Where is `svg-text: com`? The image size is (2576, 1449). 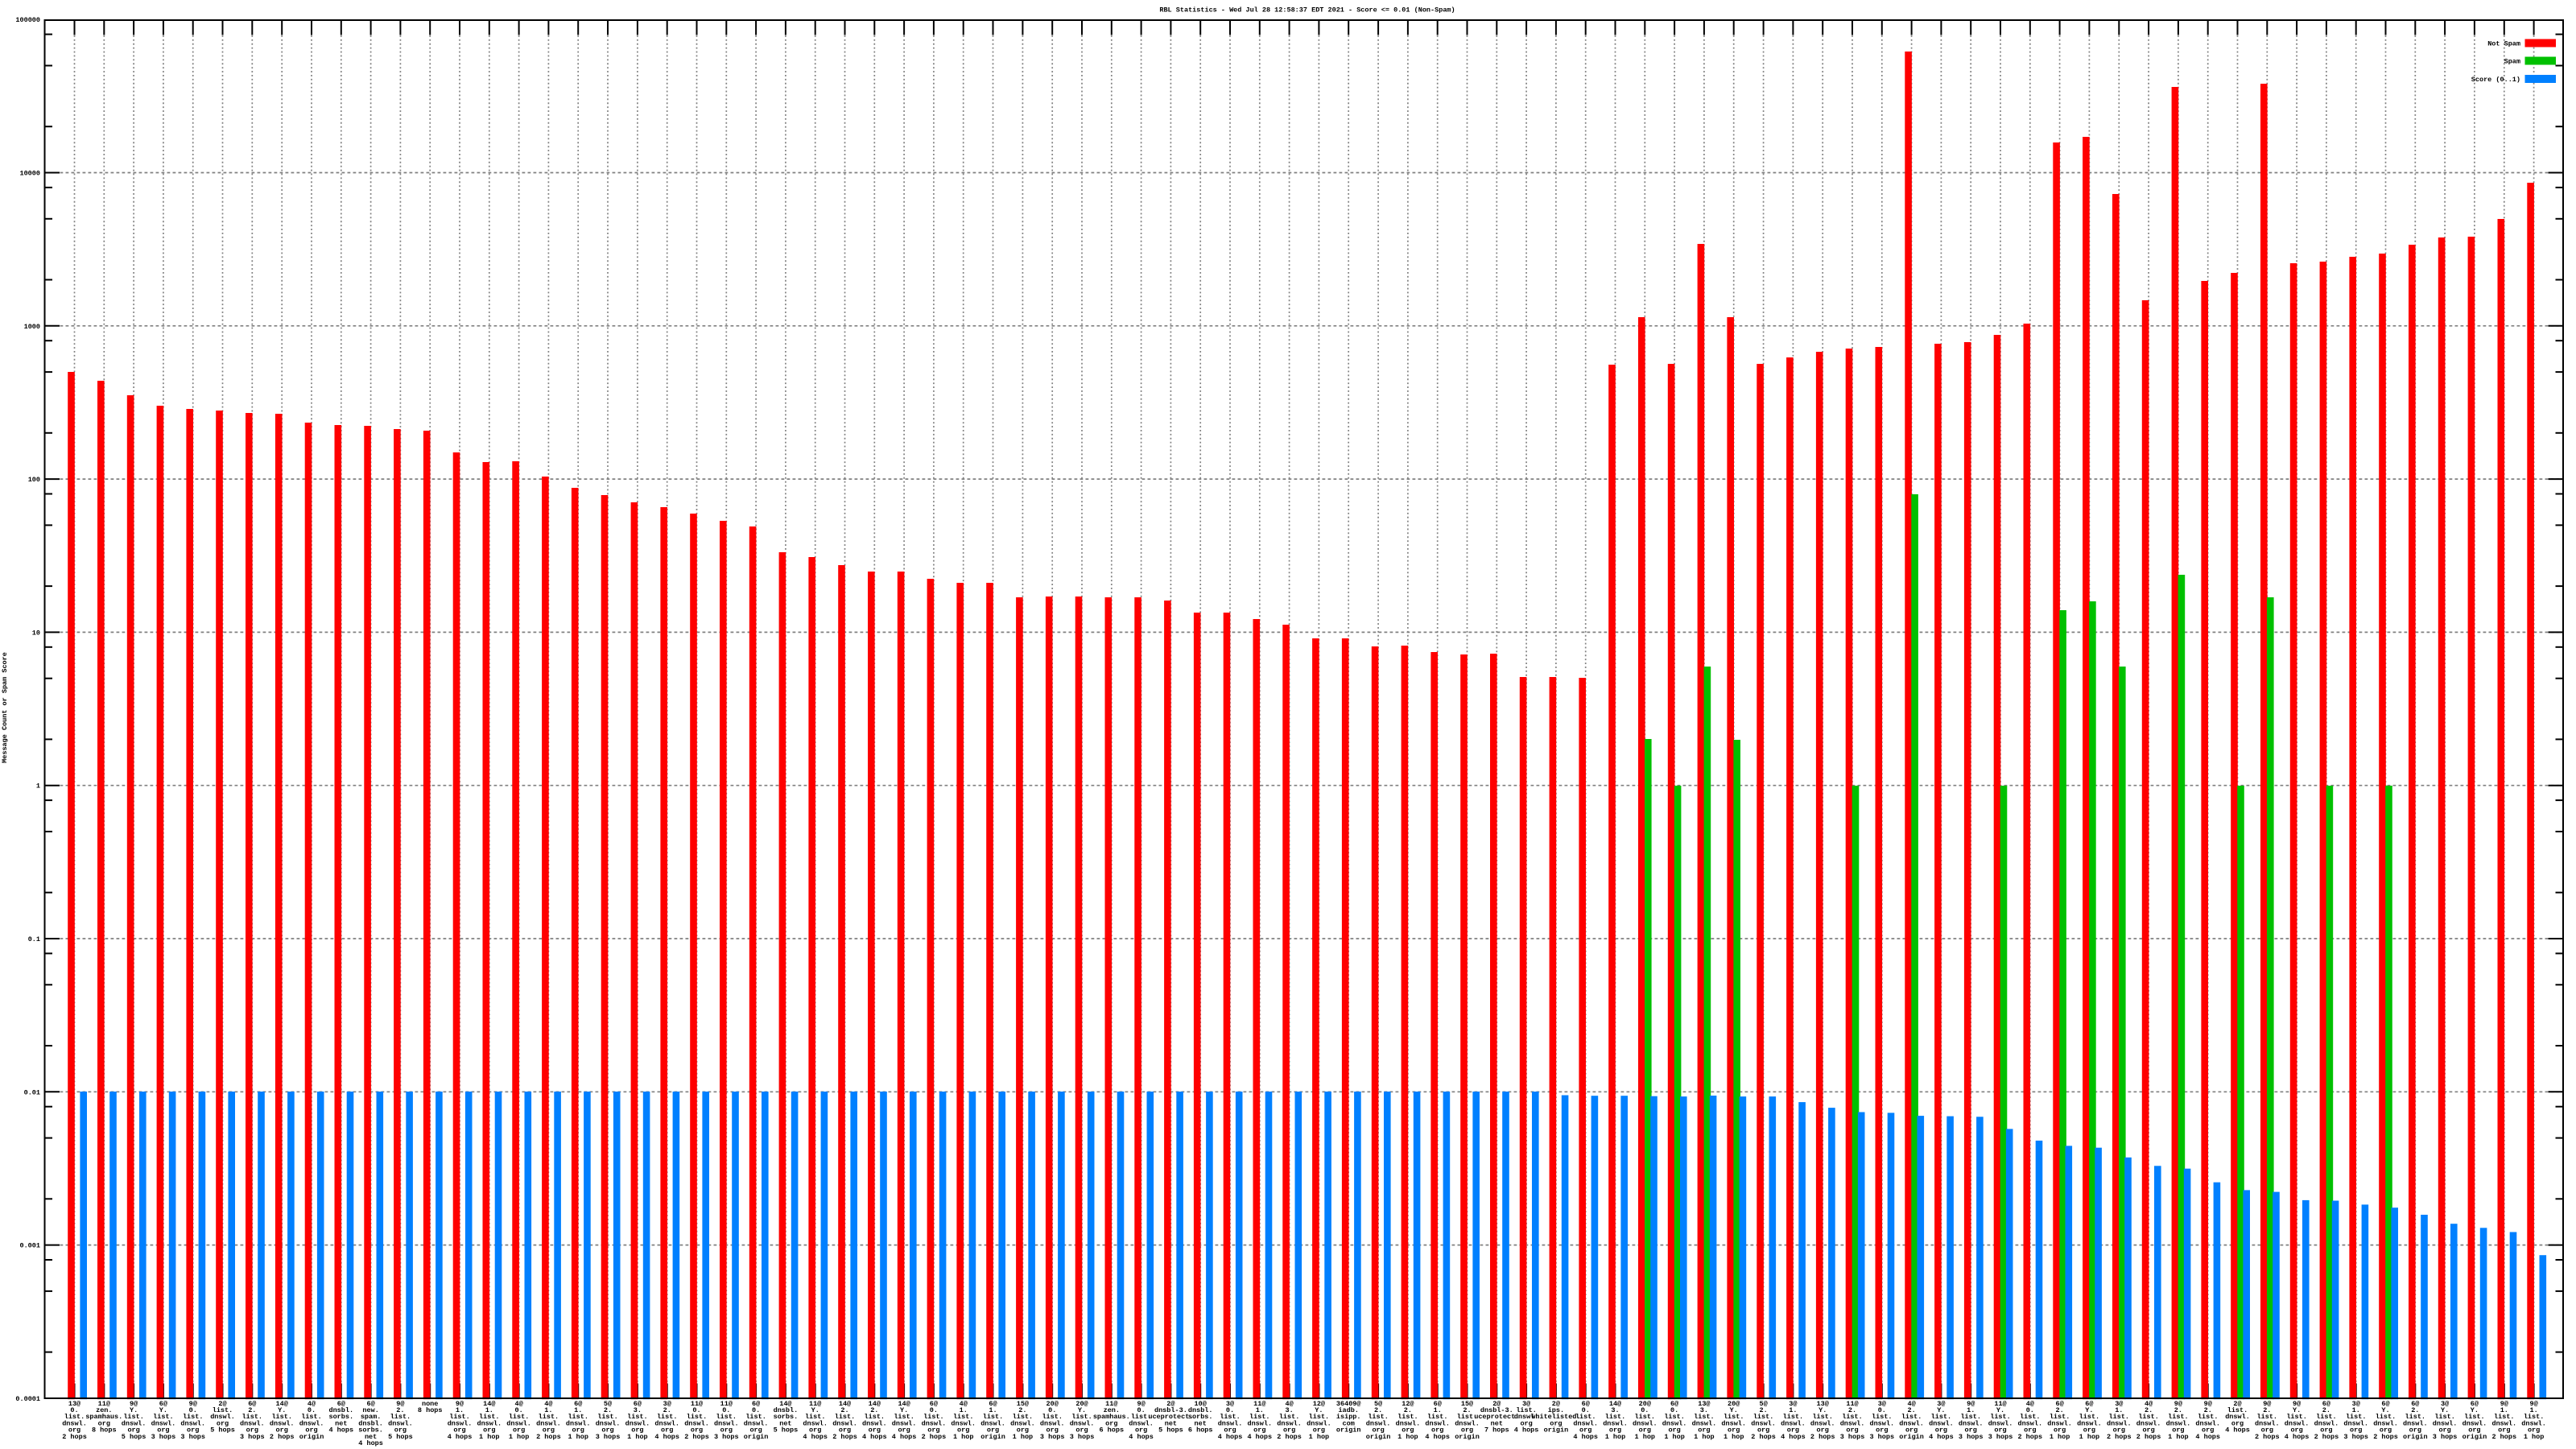 svg-text: com is located at coordinates (1349, 1423).